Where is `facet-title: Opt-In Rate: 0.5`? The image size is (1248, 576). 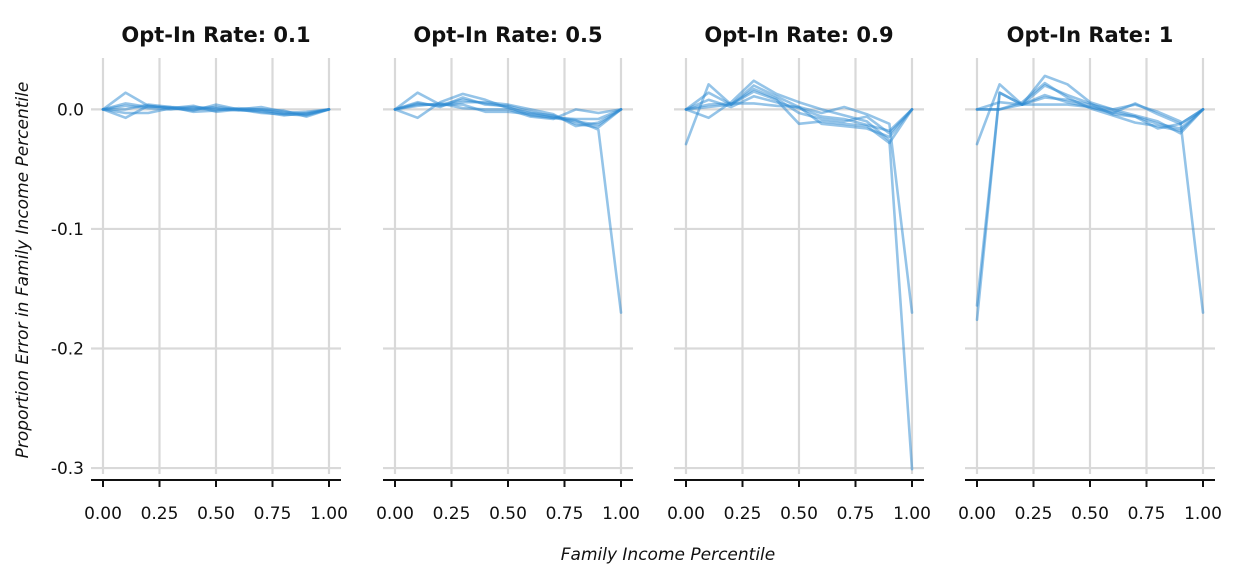 facet-title: Opt-In Rate: 0.5 is located at coordinates (507, 35).